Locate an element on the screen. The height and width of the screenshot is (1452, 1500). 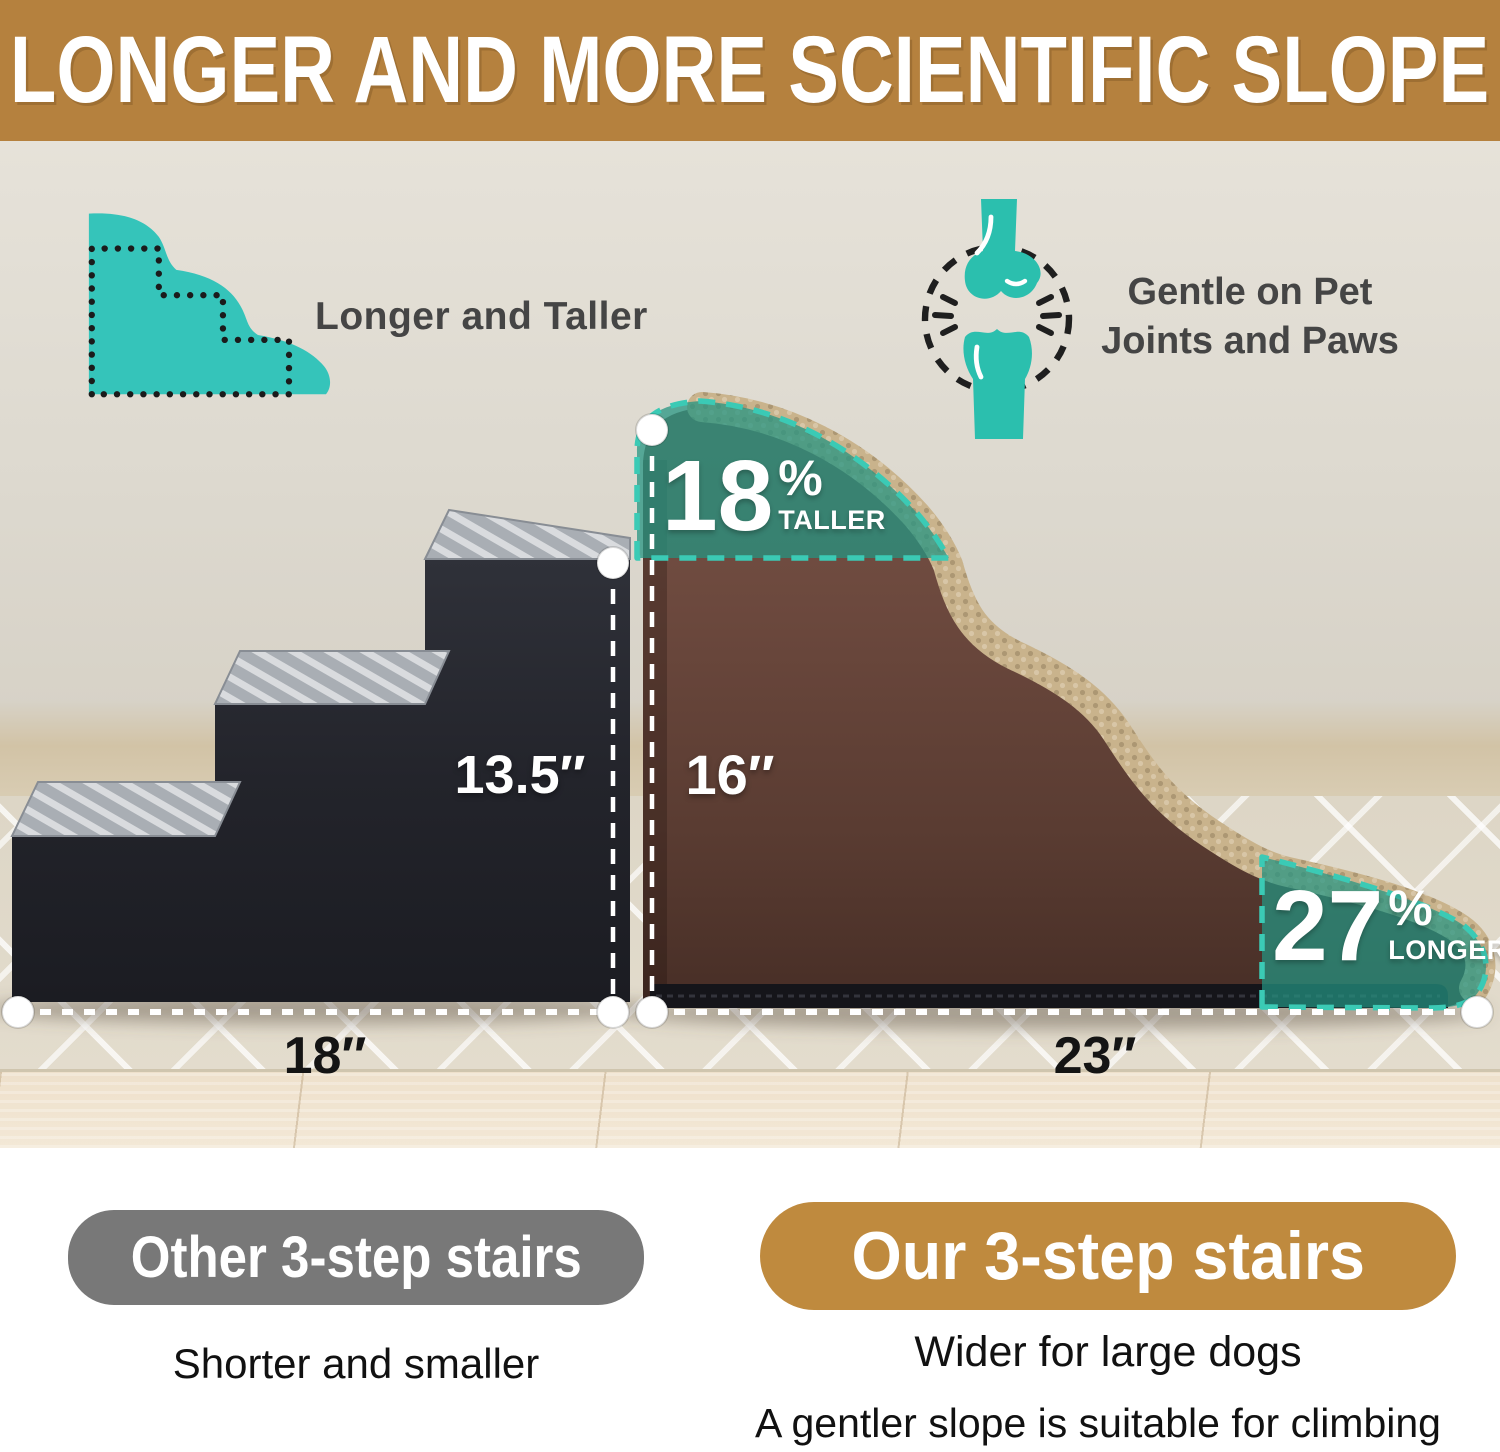
taller-value: 18 is located at coordinates (718, 496).